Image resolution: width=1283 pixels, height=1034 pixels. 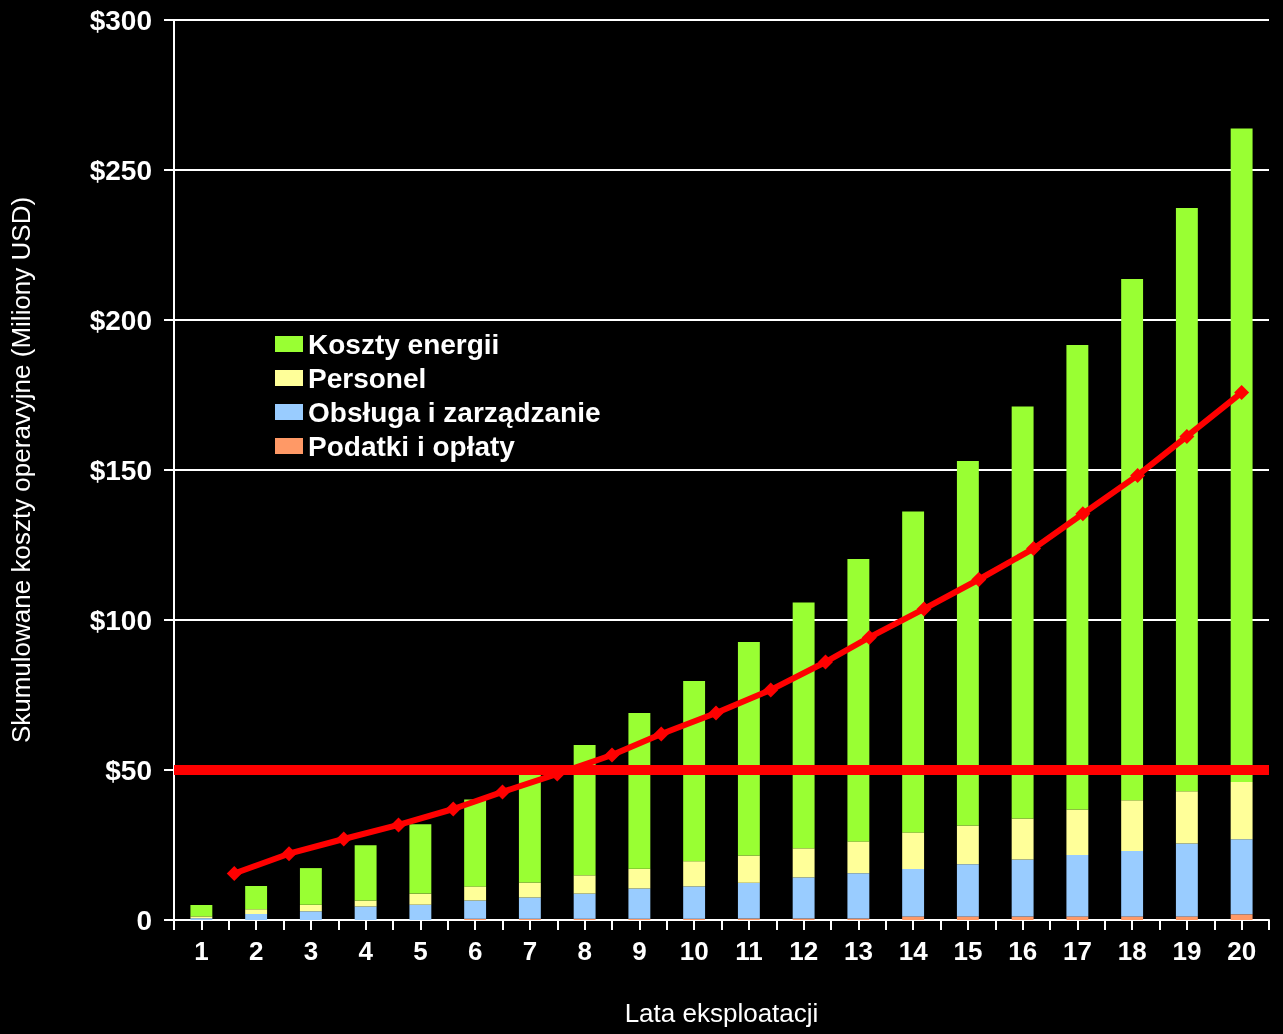 What do you see at coordinates (311, 951) in the screenshot?
I see `x-tick-label: 3` at bounding box center [311, 951].